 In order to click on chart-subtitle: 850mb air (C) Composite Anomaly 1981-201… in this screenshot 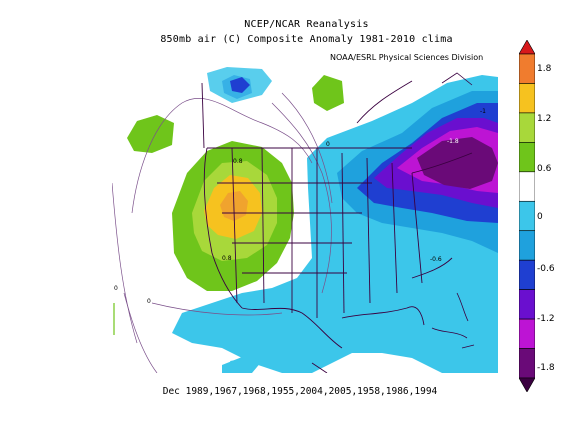, I will do `click(306, 39)`.